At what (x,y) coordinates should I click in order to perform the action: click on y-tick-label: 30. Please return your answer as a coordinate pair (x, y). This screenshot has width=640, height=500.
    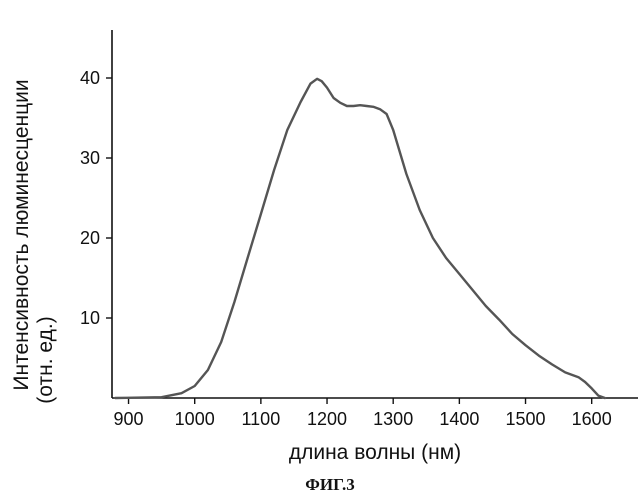
    Looking at the image, I should click on (90, 158).